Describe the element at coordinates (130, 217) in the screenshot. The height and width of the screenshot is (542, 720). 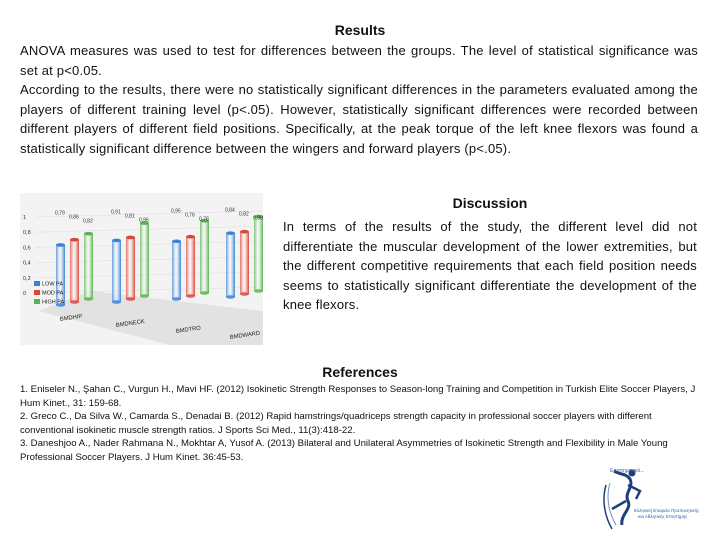
I see `data-label: 0,81` at that location.